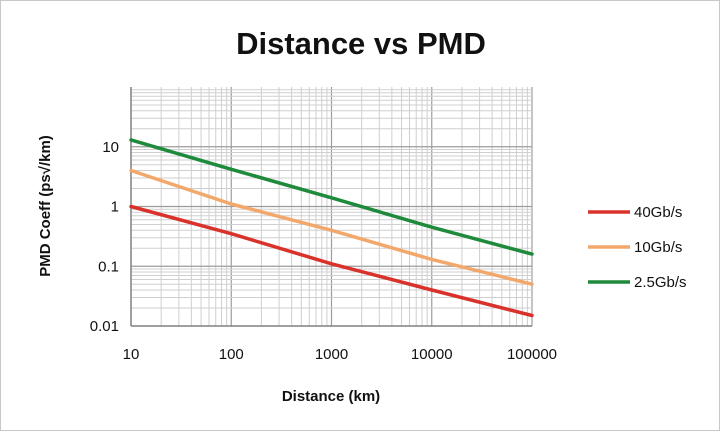  What do you see at coordinates (45, 206) in the screenshot?
I see `y-axis-label: PMD Coeff (ps√/km)` at bounding box center [45, 206].